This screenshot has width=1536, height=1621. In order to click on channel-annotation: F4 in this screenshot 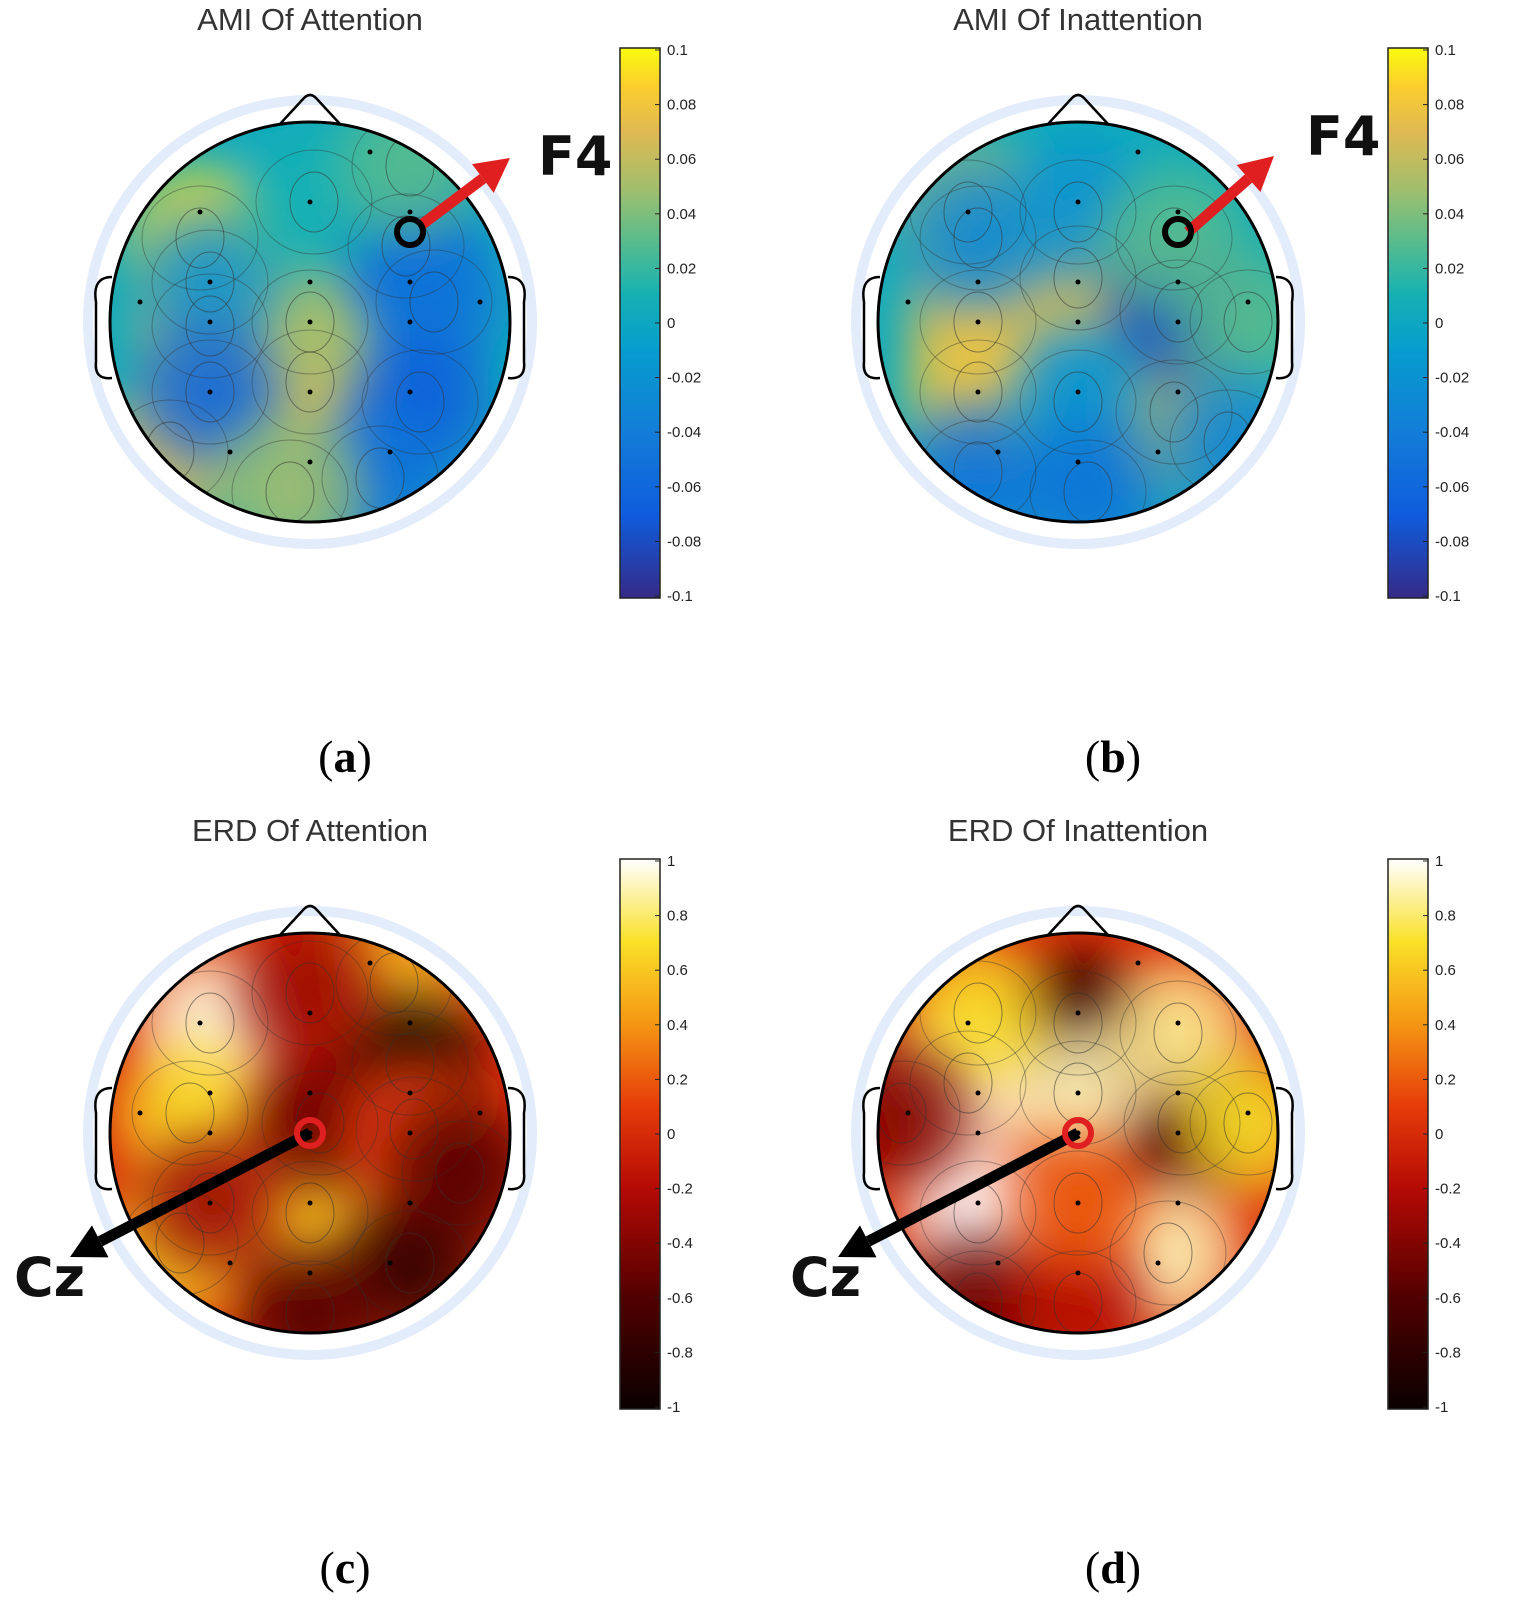, I will do `click(575, 156)`.